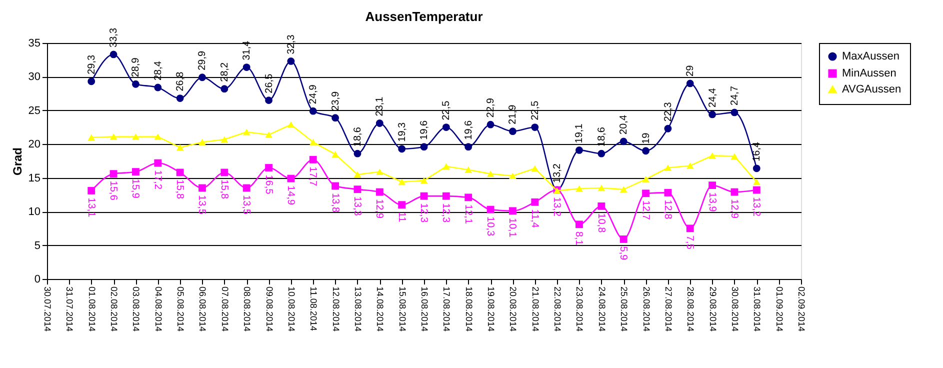 Image resolution: width=943 pixels, height=368 pixels. I want to click on data-label: 13,9, so click(712, 202).